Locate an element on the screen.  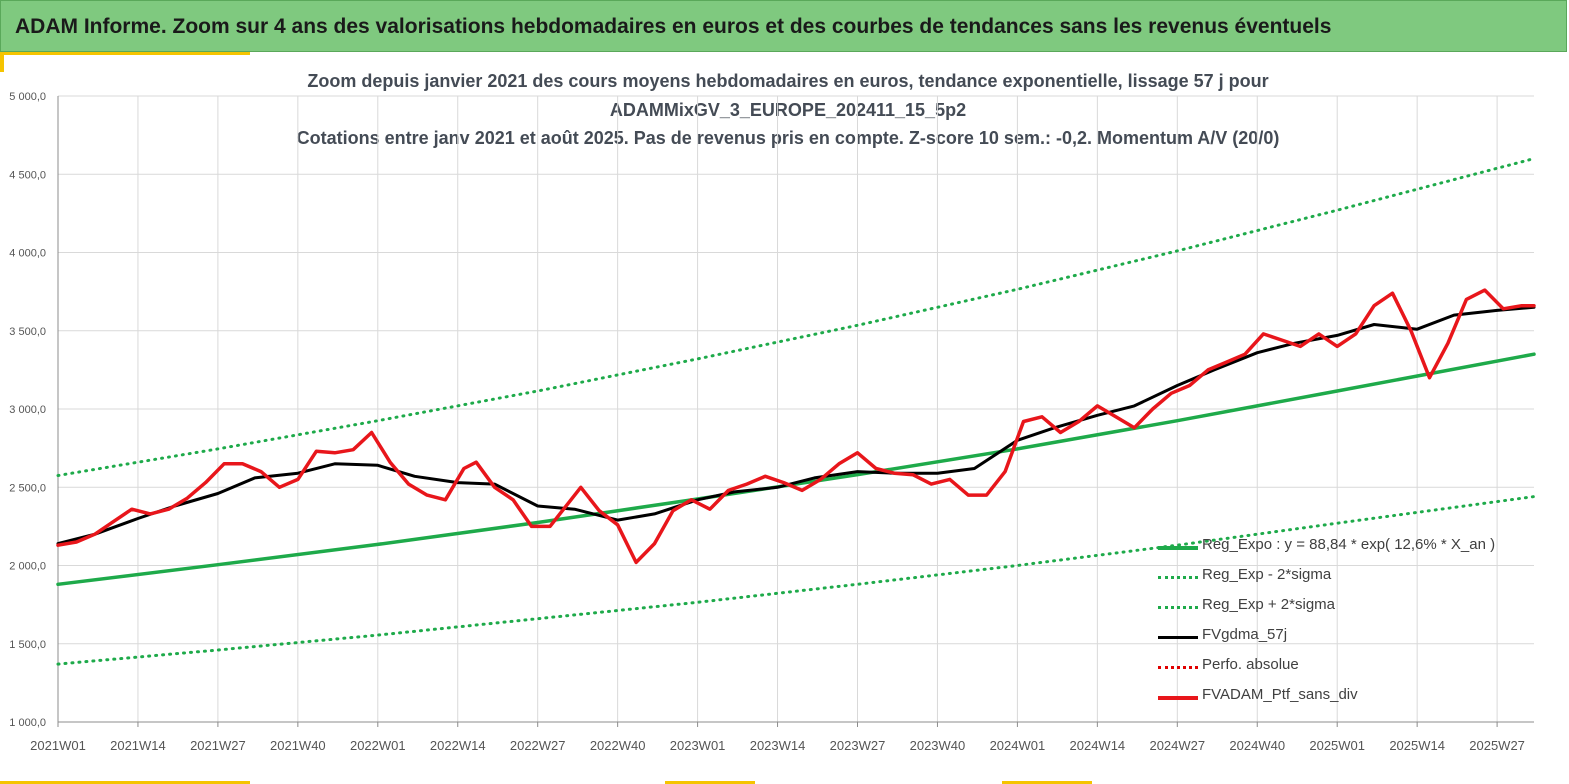
x-tick-label: 2023W01 is located at coordinates (698, 745).